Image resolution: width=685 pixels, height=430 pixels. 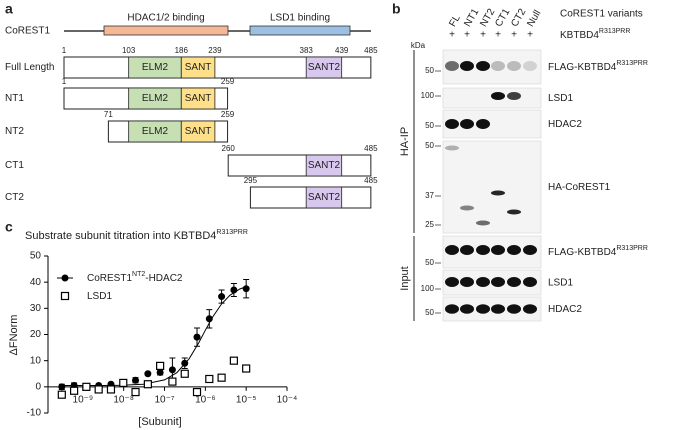 I want to click on x-tick-label: 10⁻⁹, so click(x=83, y=399).